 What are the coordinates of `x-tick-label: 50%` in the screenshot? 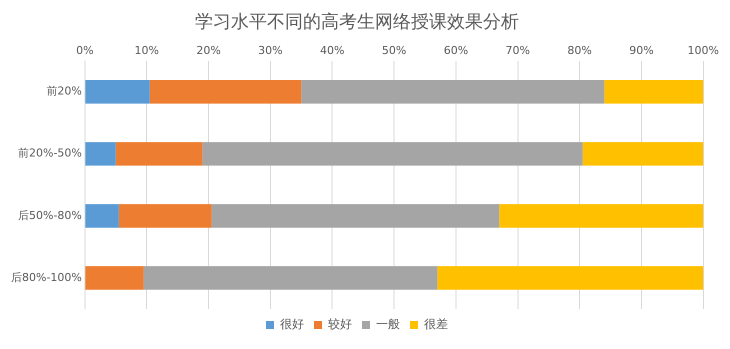 It's located at (394, 51).